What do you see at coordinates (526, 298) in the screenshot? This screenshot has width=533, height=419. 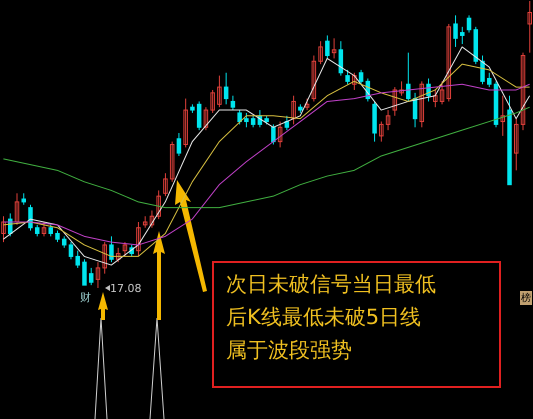 I see `text: 榜` at bounding box center [526, 298].